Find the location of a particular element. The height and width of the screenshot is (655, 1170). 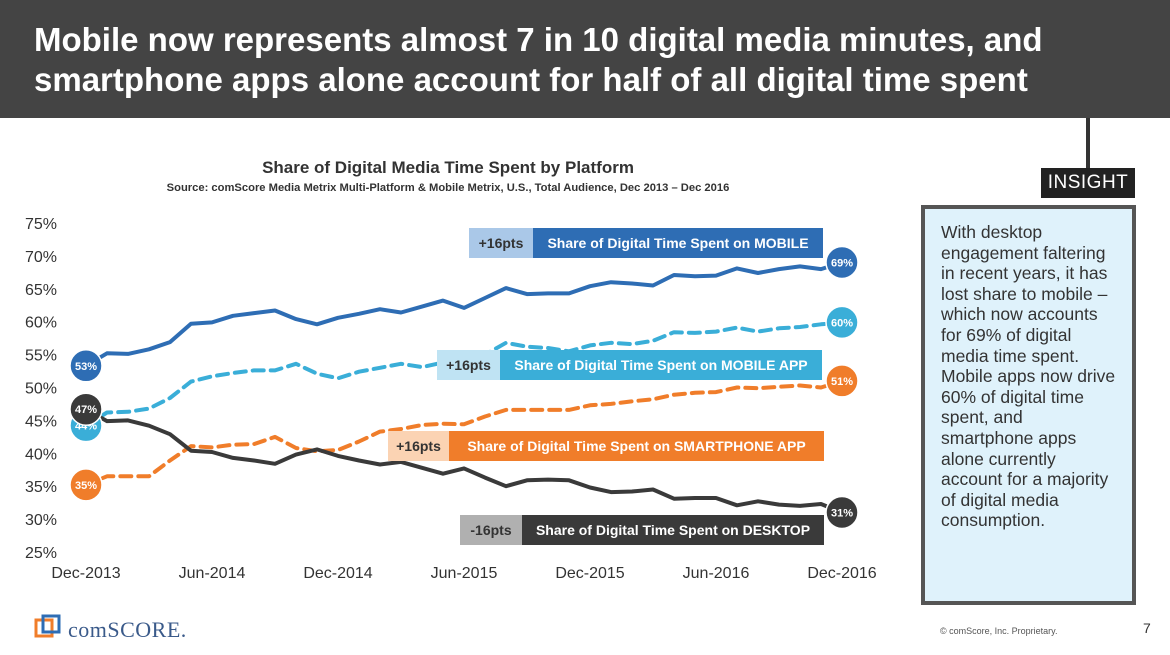

marker-end-smartphone-app is located at coordinates (842, 381).